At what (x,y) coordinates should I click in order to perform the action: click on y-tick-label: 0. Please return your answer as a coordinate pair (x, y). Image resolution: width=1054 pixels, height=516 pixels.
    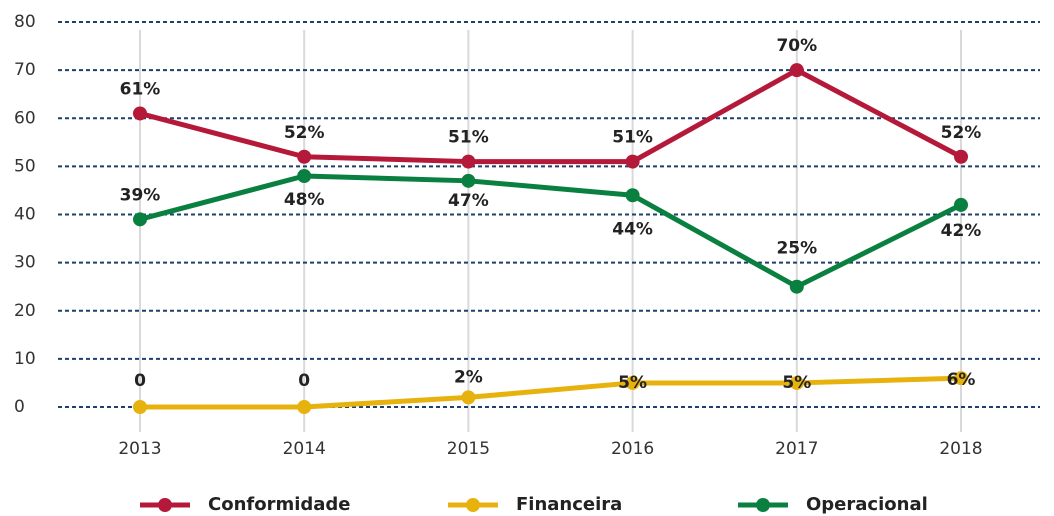
    Looking at the image, I should click on (19, 407).